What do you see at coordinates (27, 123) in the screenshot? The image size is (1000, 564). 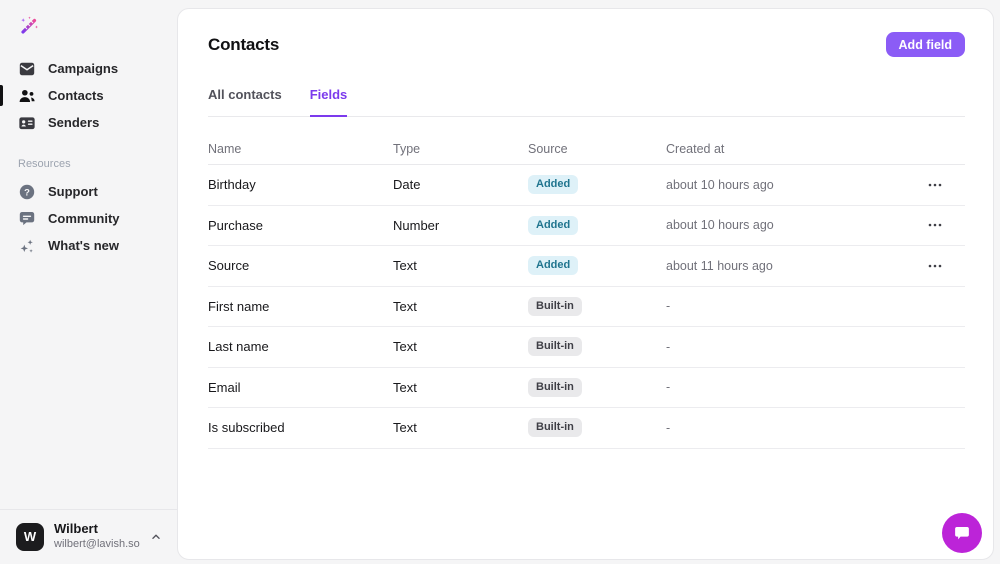 I see `id-card-icon` at bounding box center [27, 123].